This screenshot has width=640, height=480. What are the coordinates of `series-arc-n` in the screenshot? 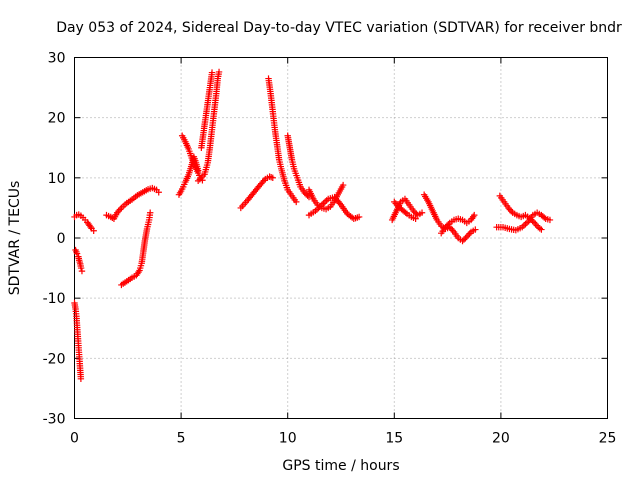 It's located at (334, 207).